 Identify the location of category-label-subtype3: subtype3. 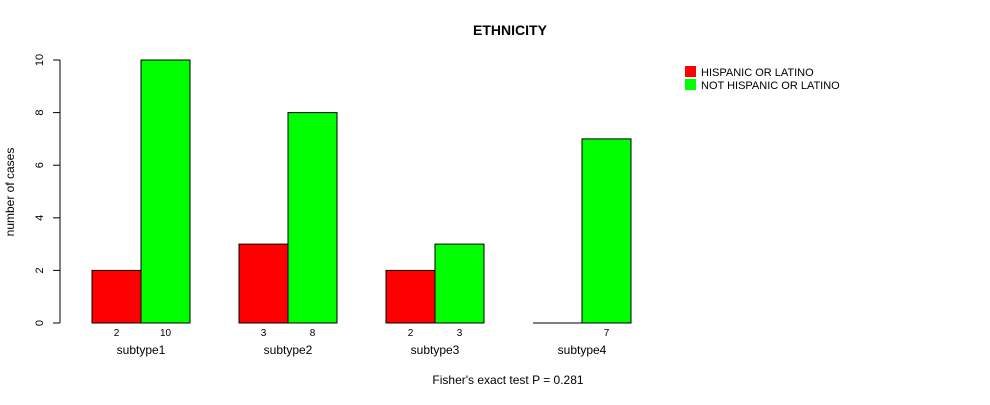
(435, 350).